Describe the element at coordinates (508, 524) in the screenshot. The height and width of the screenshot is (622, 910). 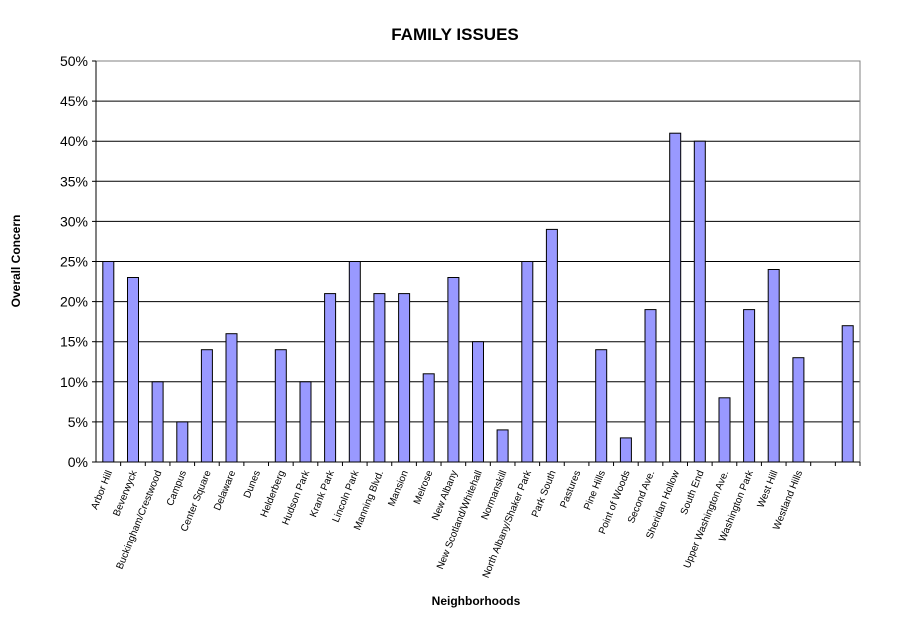
I see `x-category-label: North Albany/Shaker Park` at that location.